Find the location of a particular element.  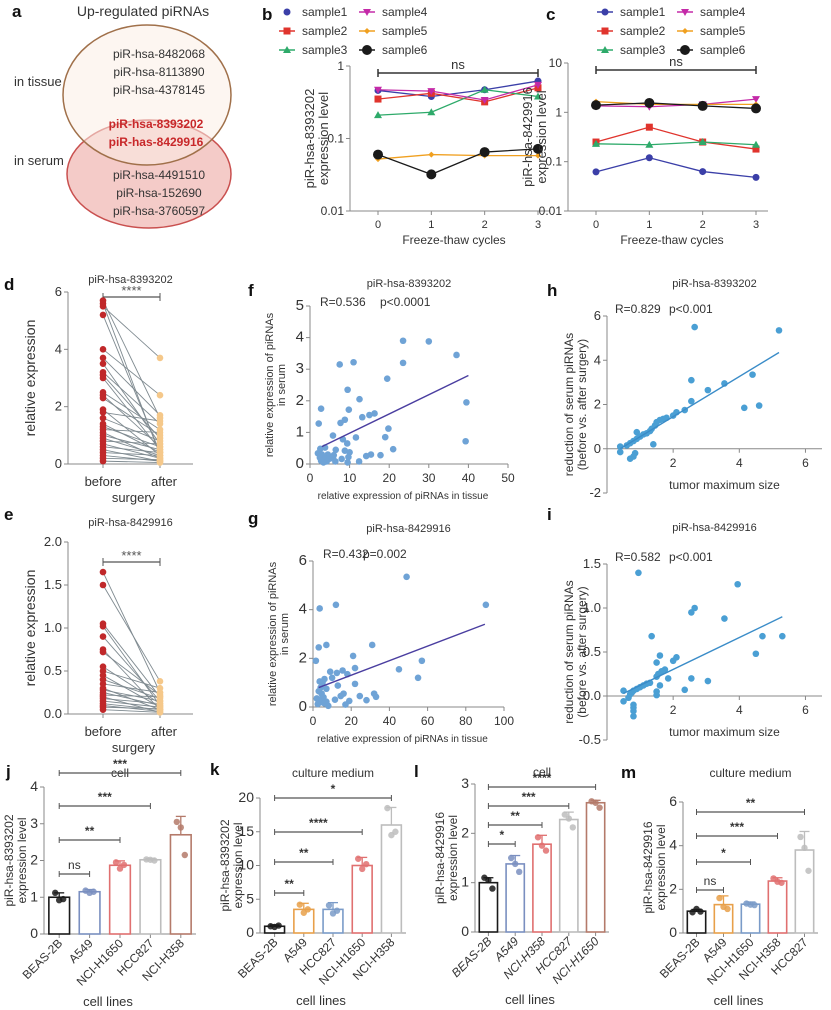

x-tick-label: after is located at coordinates (164, 731).